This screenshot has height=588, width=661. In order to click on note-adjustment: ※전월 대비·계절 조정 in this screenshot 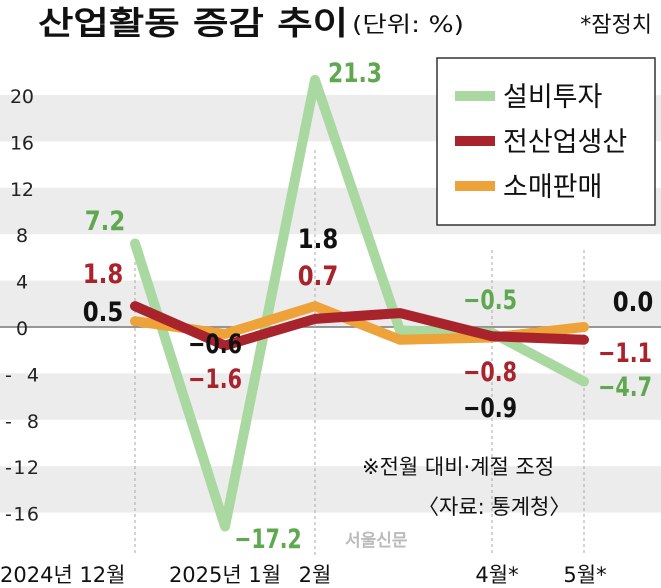, I will do `click(458, 467)`.